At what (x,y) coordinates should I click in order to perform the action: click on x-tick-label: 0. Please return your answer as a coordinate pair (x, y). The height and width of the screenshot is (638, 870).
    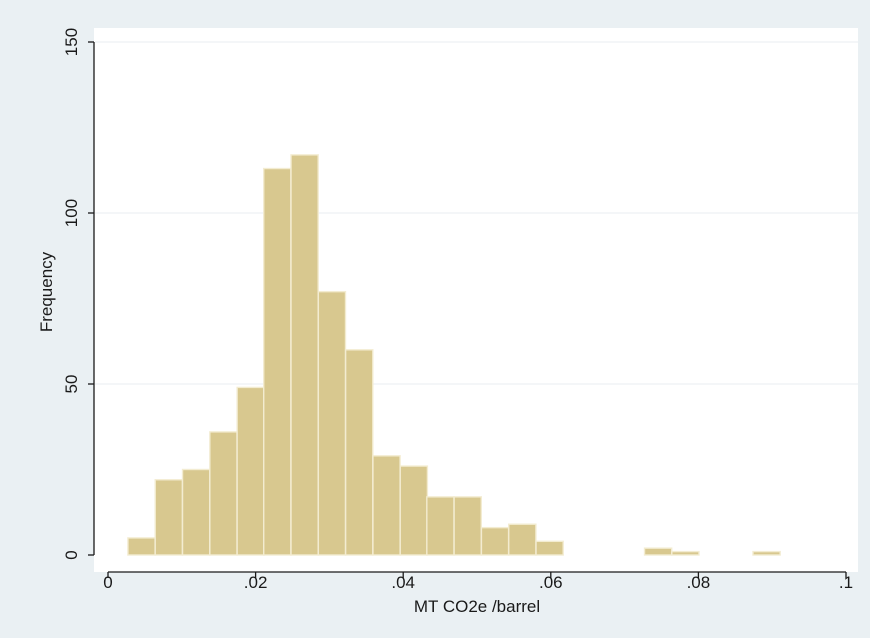
    Looking at the image, I should click on (107, 582).